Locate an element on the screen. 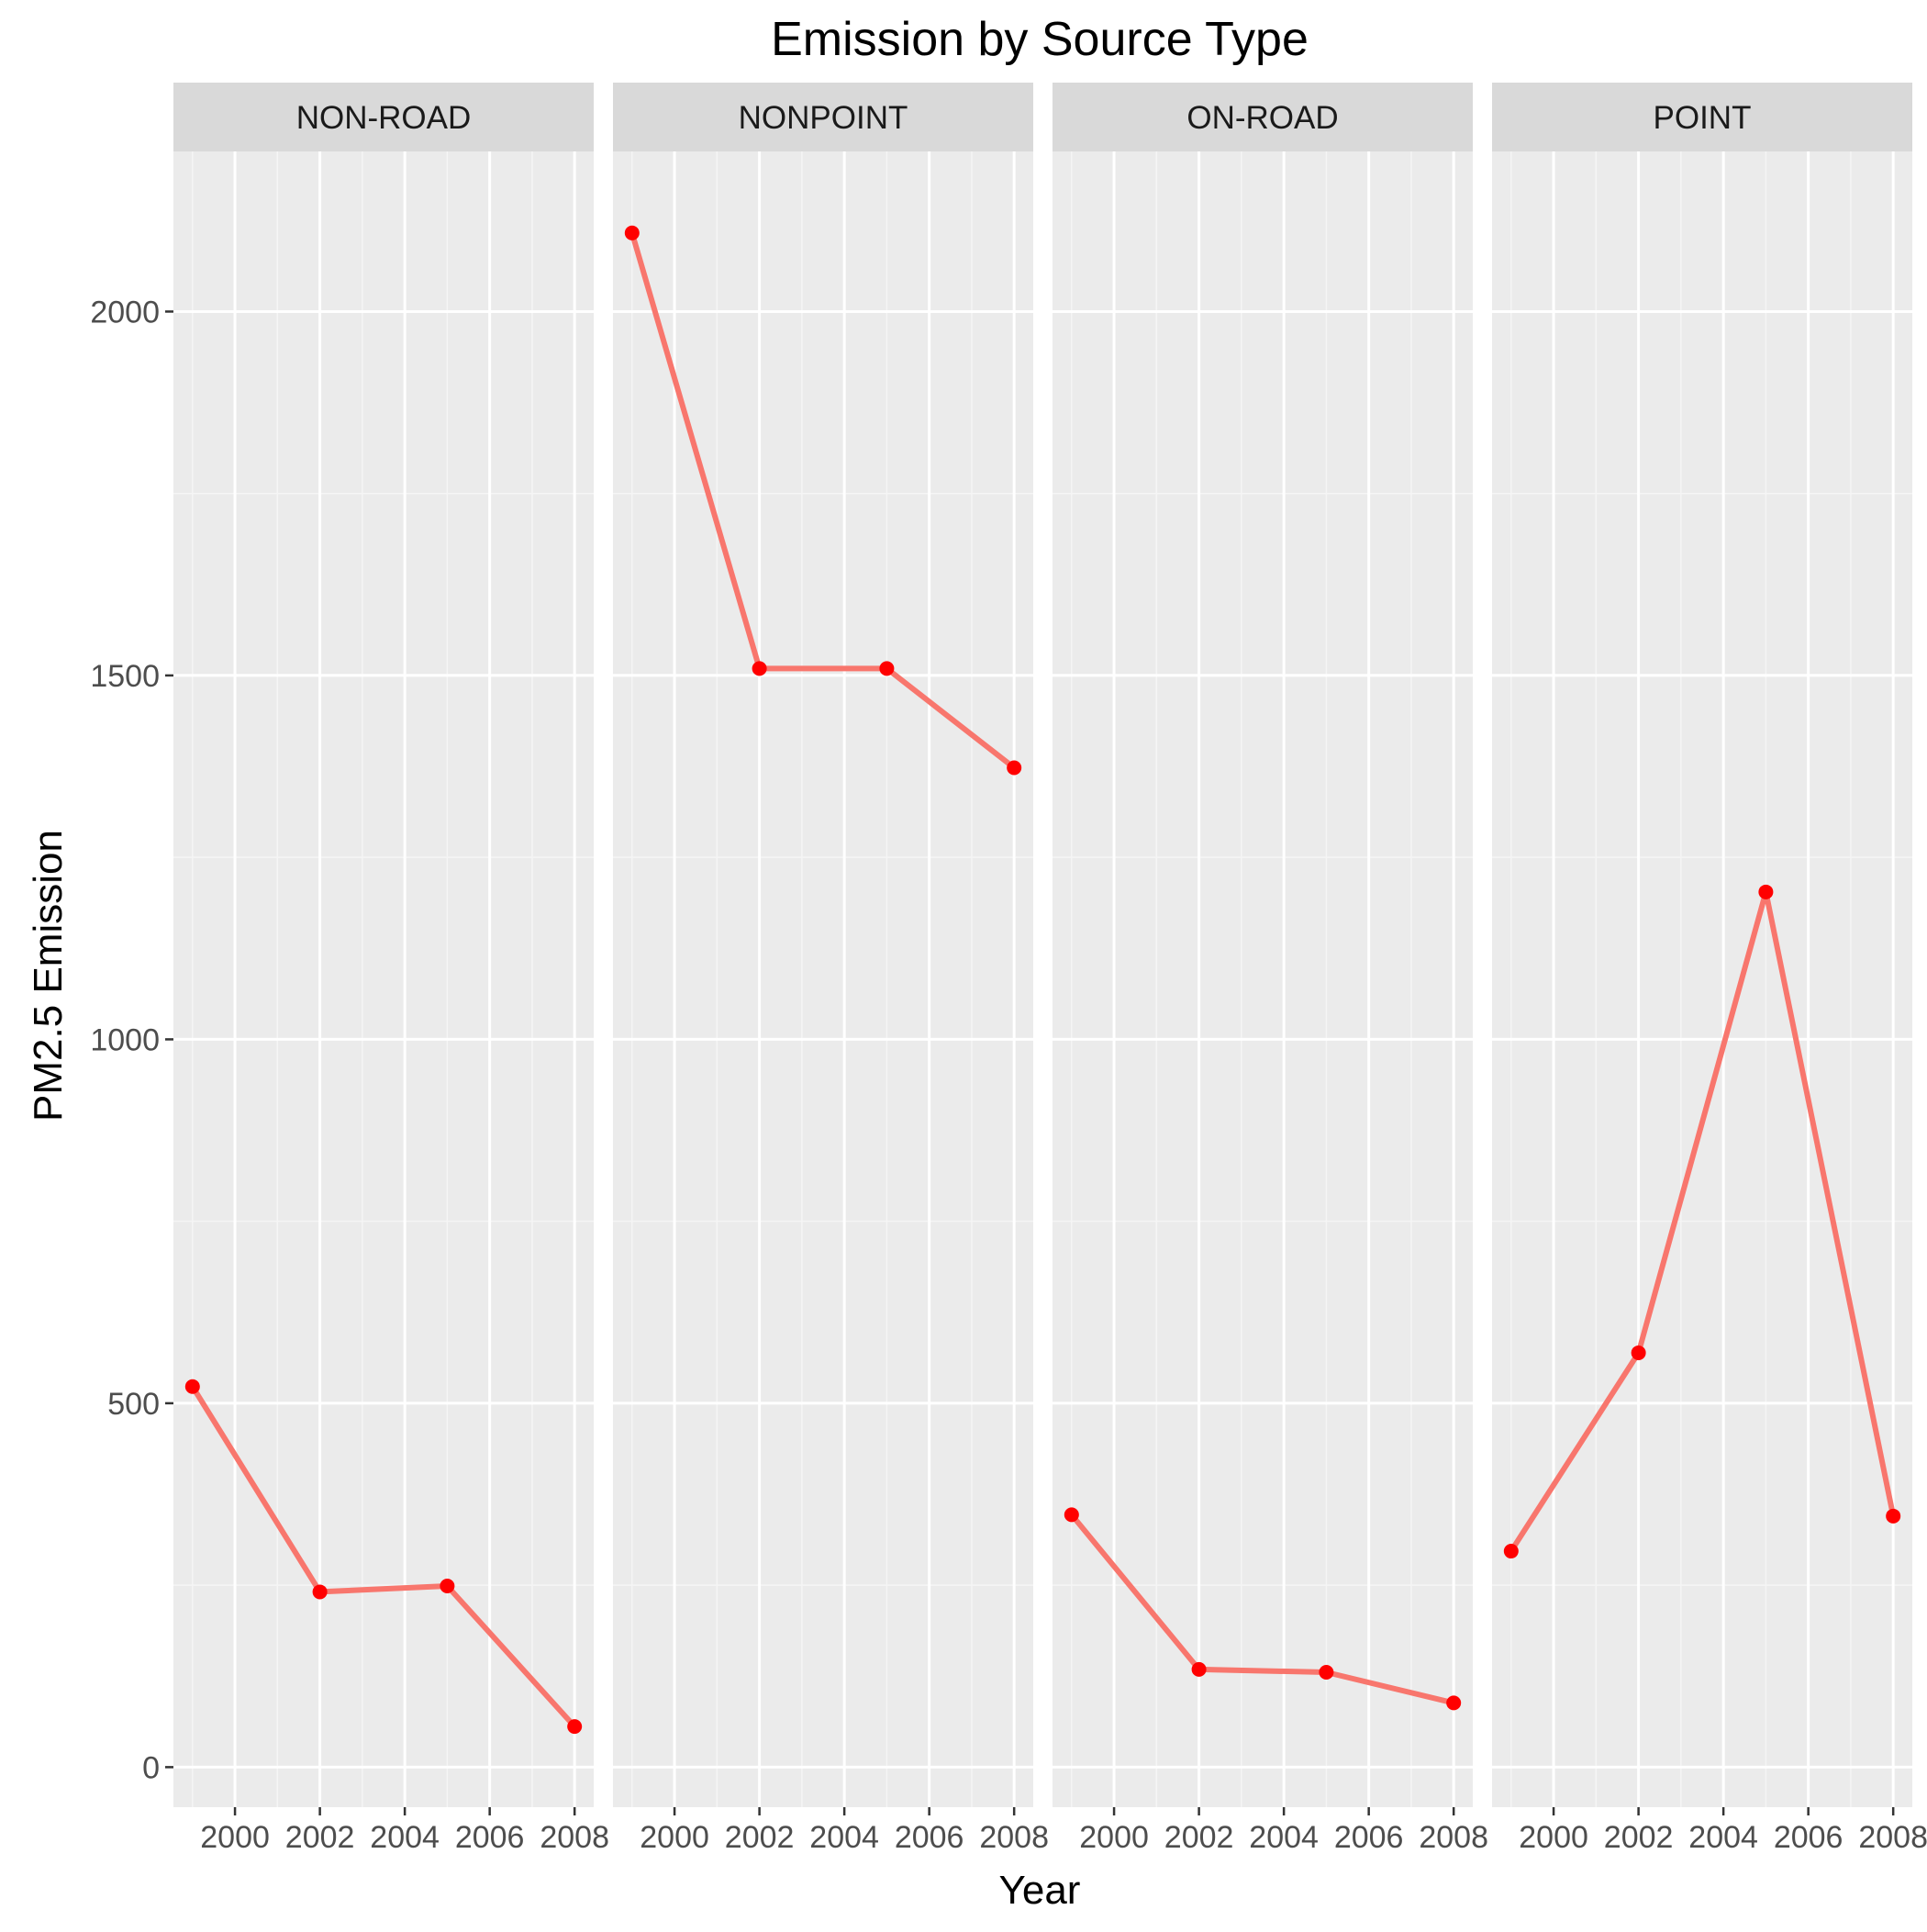 The height and width of the screenshot is (1932, 1927). x-axis-title: Year is located at coordinates (1040, 1891).